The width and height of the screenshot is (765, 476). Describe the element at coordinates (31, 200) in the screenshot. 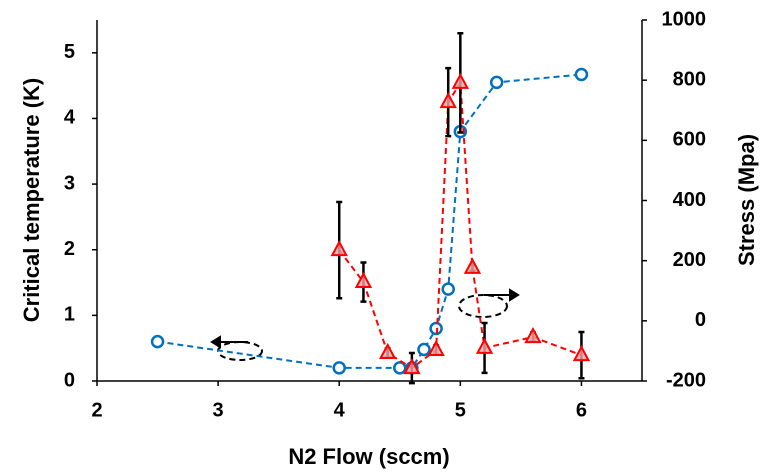

I see `y-axis-title: Critical temperature (K)` at that location.